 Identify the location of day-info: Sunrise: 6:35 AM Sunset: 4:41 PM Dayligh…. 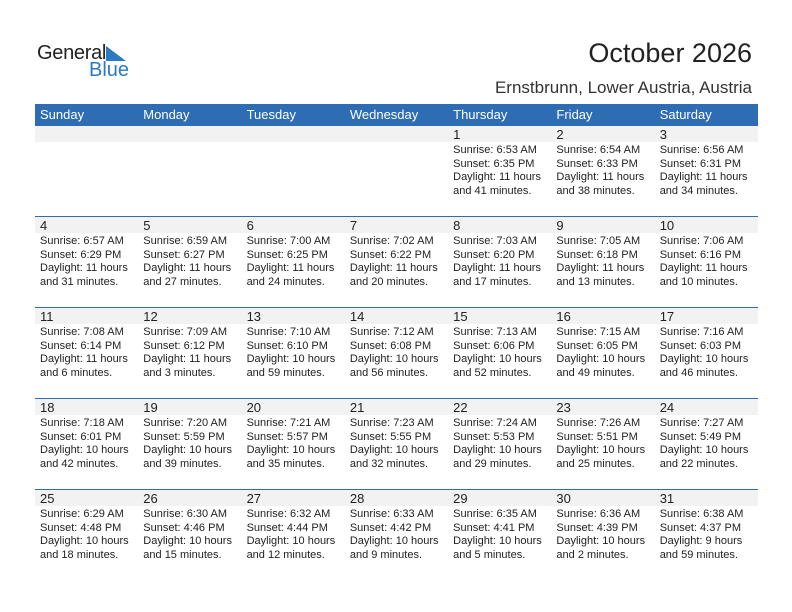
(499, 534).